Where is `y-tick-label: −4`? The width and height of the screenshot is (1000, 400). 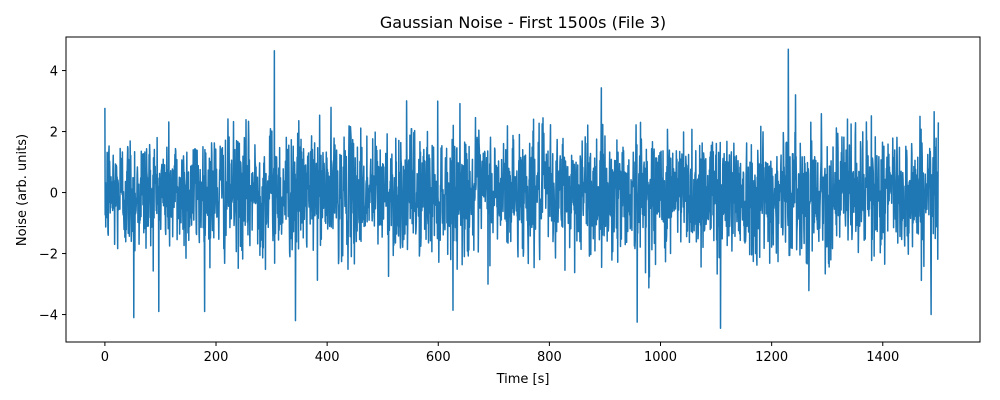 y-tick-label: −4 is located at coordinates (48, 316).